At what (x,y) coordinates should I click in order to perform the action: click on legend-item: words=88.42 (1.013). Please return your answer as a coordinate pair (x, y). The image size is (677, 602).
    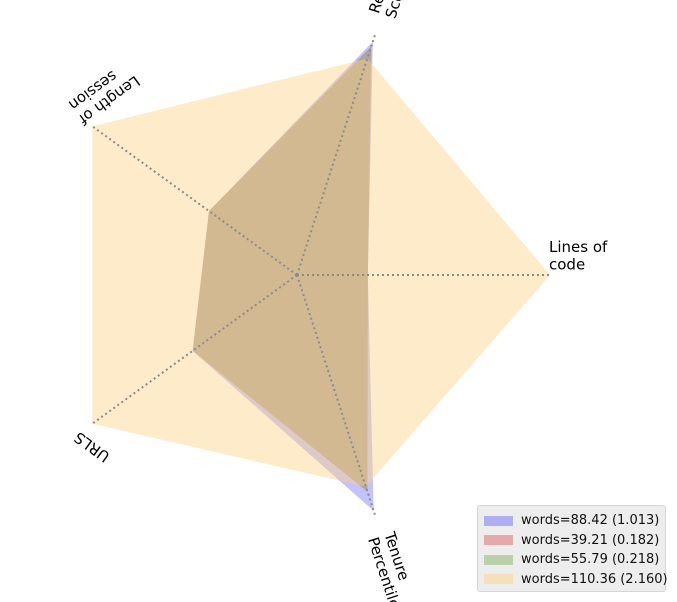
    Looking at the image, I should click on (574, 521).